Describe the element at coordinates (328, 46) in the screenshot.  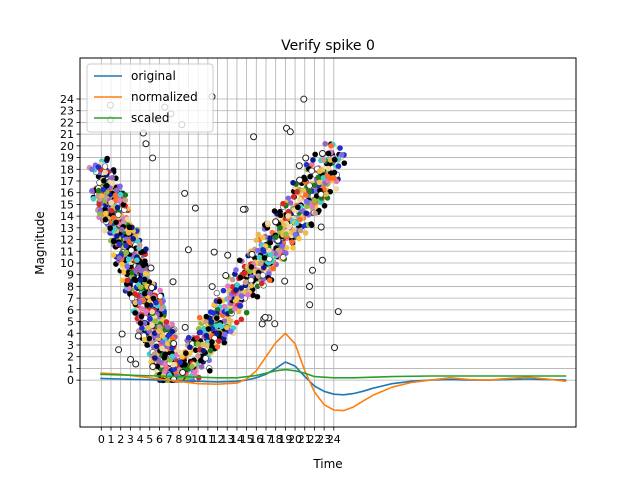
I see `chart-title: Verify spike 0` at that location.